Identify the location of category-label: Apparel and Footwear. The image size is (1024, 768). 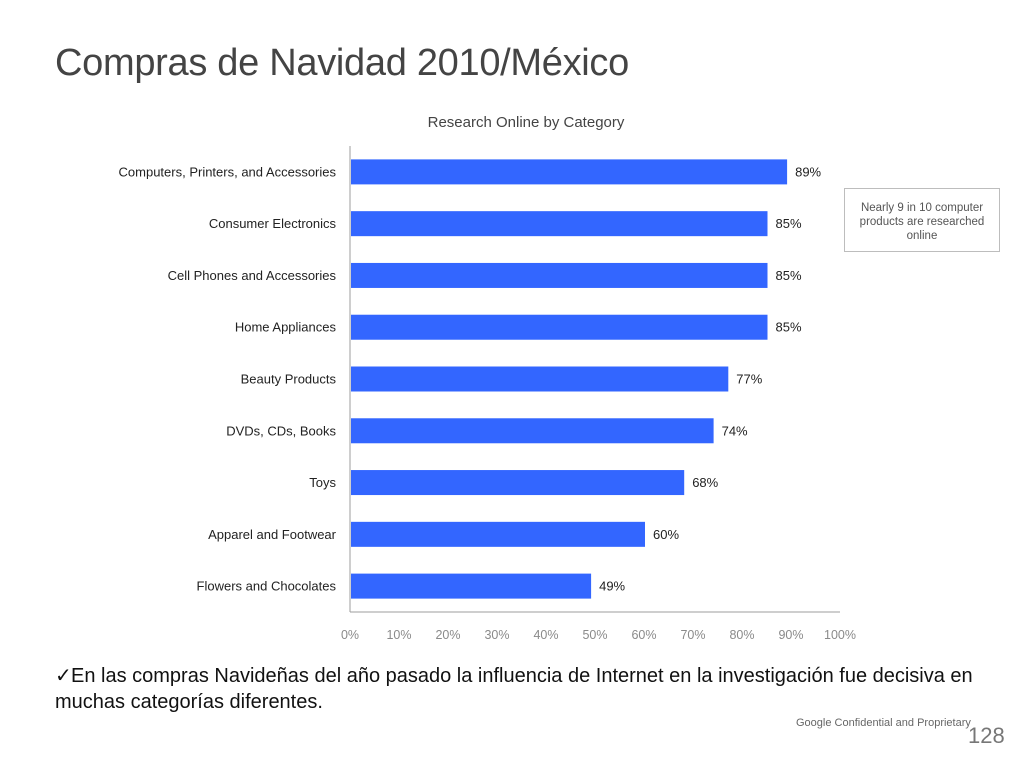
(272, 534).